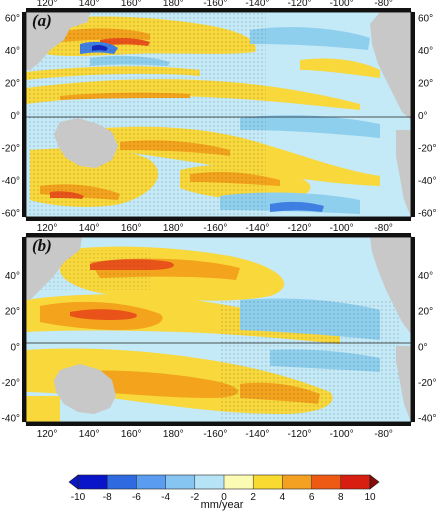 The image size is (445, 515). What do you see at coordinates (24, 329) in the screenshot?
I see `panel-b-left-bar` at bounding box center [24, 329].